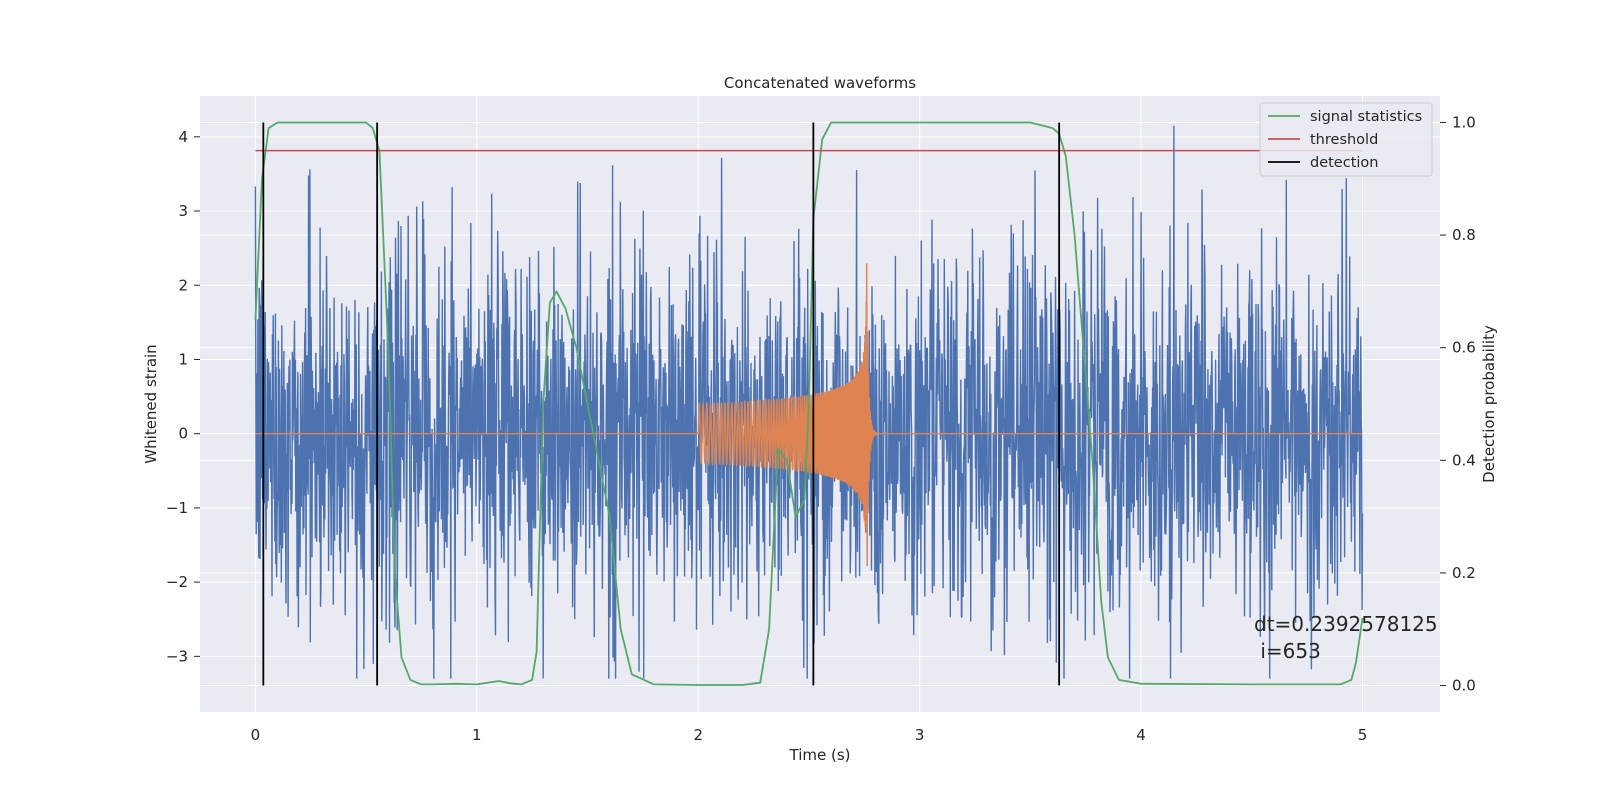 The width and height of the screenshot is (1600, 800). What do you see at coordinates (1464, 686) in the screenshot?
I see `y2-tick-label: 0.0` at bounding box center [1464, 686].